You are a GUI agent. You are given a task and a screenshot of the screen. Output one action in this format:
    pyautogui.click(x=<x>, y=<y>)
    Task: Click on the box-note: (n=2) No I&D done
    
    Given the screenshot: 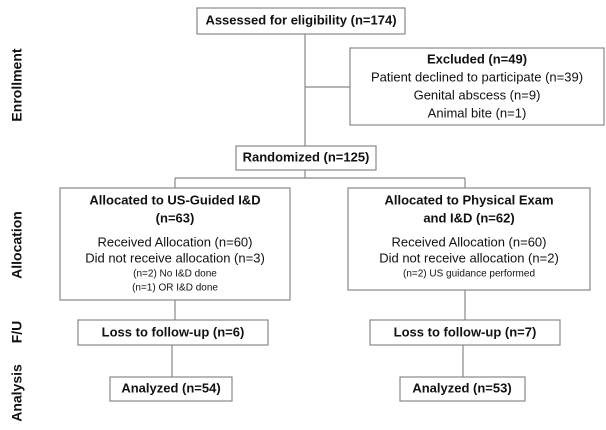 What is the action you would take?
    pyautogui.click(x=175, y=274)
    